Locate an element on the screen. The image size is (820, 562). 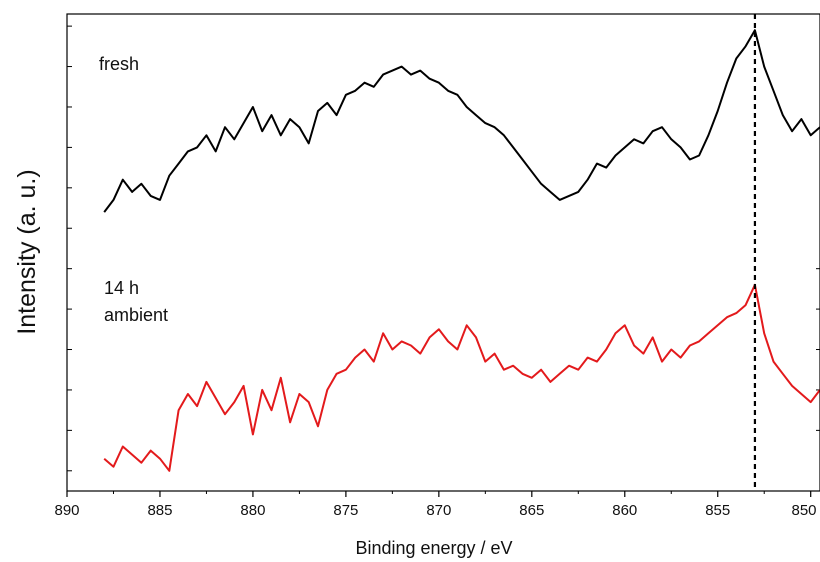
x-tick-label: 885 is located at coordinates (159, 510).